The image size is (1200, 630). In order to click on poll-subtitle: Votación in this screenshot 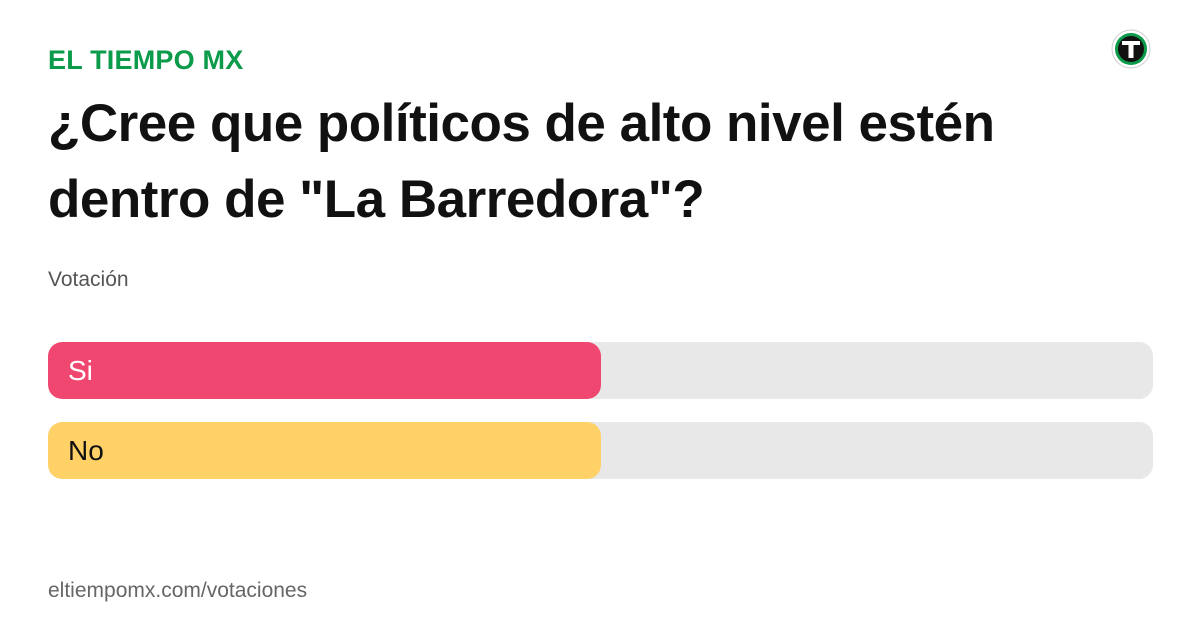, I will do `click(88, 279)`.